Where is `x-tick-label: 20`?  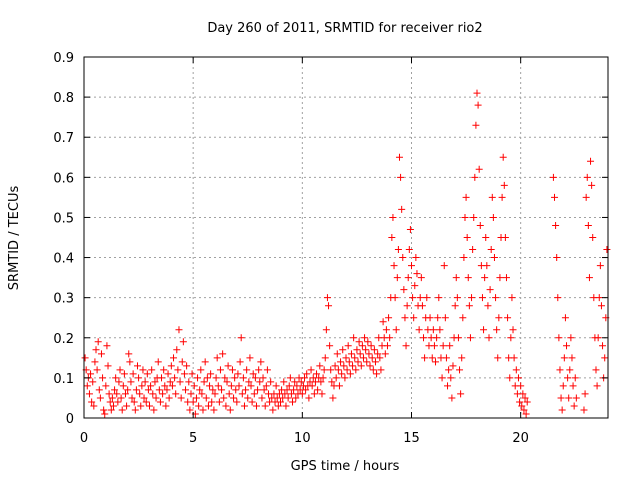
x-tick-label: 20 is located at coordinates (520, 438).